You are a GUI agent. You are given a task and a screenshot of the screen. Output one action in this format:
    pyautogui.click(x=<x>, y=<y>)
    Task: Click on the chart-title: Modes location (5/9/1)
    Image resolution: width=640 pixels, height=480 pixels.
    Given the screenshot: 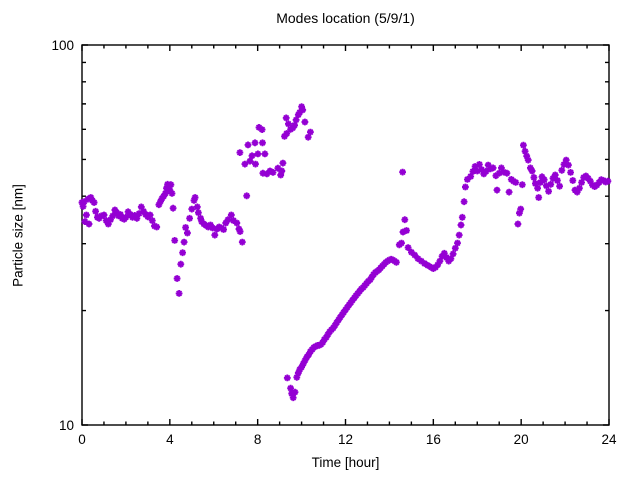 What is the action you would take?
    pyautogui.click(x=345, y=18)
    